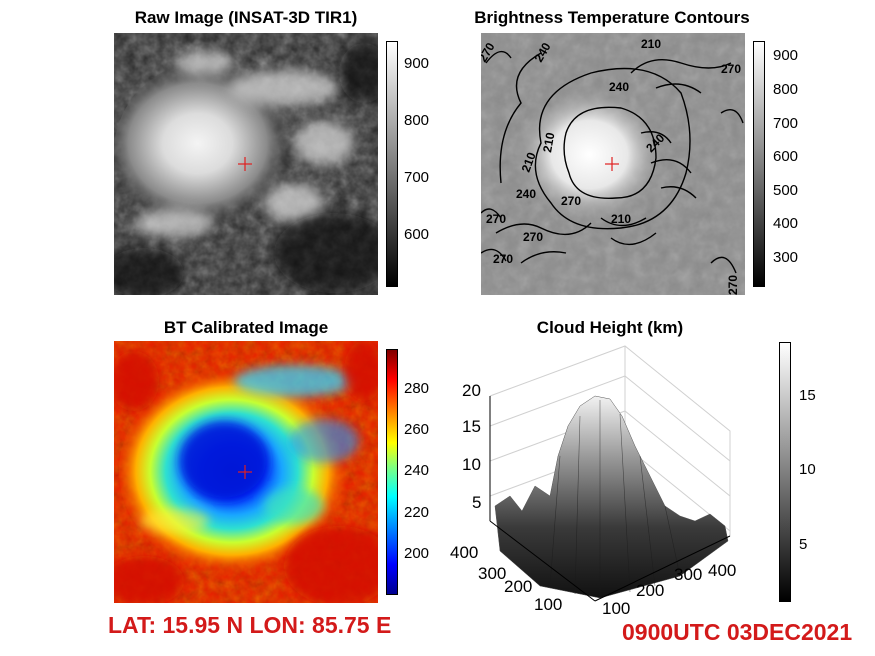 The image size is (875, 656). Describe the element at coordinates (807, 469) in the screenshot. I see `height-cbar-tick: 10` at that location.